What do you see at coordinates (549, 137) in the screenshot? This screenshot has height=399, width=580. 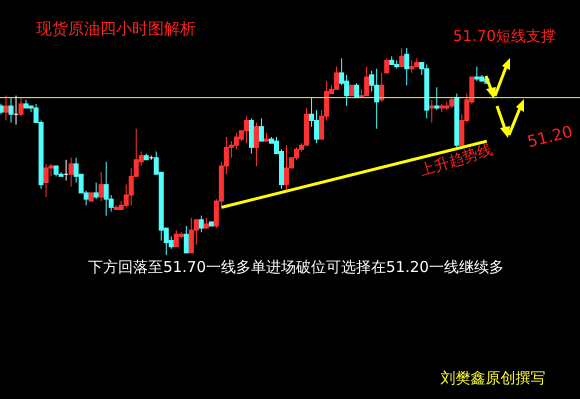 I see `text: 51.20` at bounding box center [549, 137].